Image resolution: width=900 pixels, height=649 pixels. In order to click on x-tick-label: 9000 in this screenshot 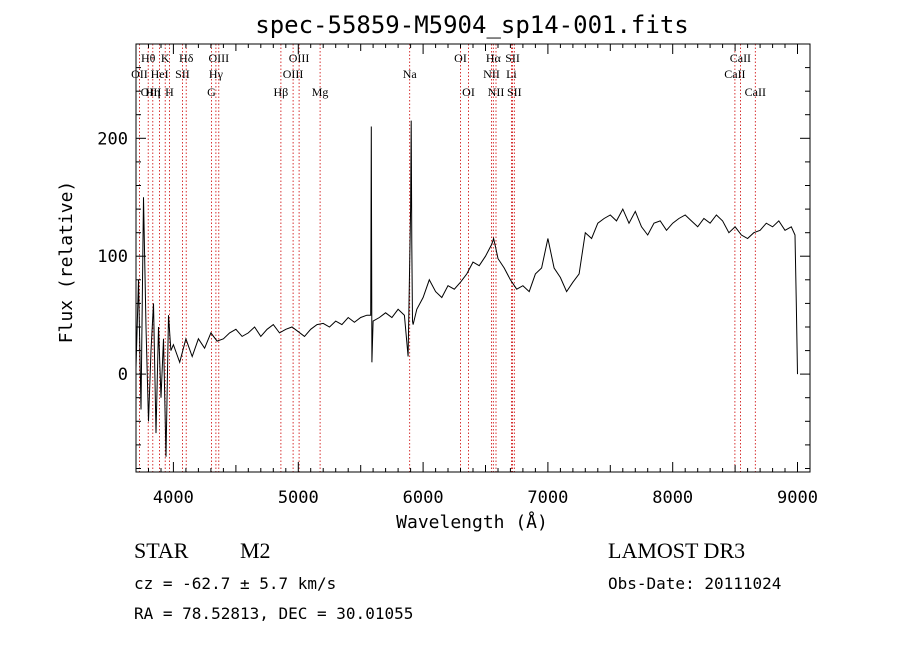, I will do `click(797, 498)`.